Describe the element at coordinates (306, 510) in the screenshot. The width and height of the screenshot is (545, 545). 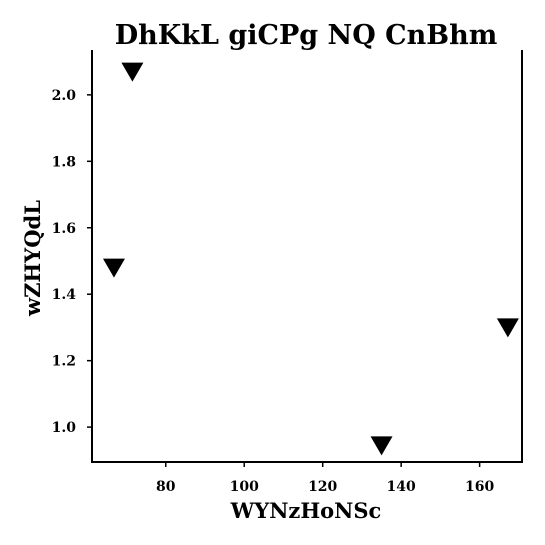
I see `x-axis-label: WYNzHoNSc` at that location.